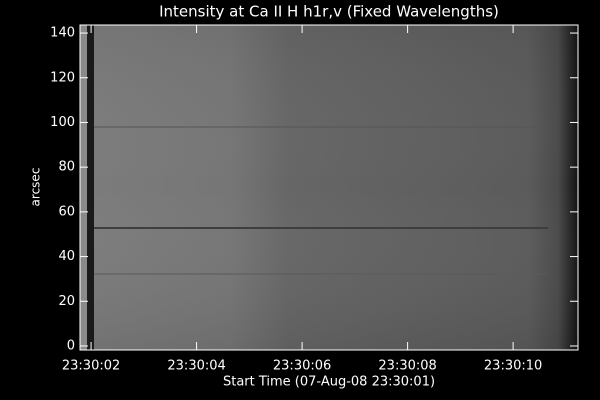 The width and height of the screenshot is (600, 400). Describe the element at coordinates (513, 366) in the screenshot. I see `x-tick-label: 23:30:10` at that location.